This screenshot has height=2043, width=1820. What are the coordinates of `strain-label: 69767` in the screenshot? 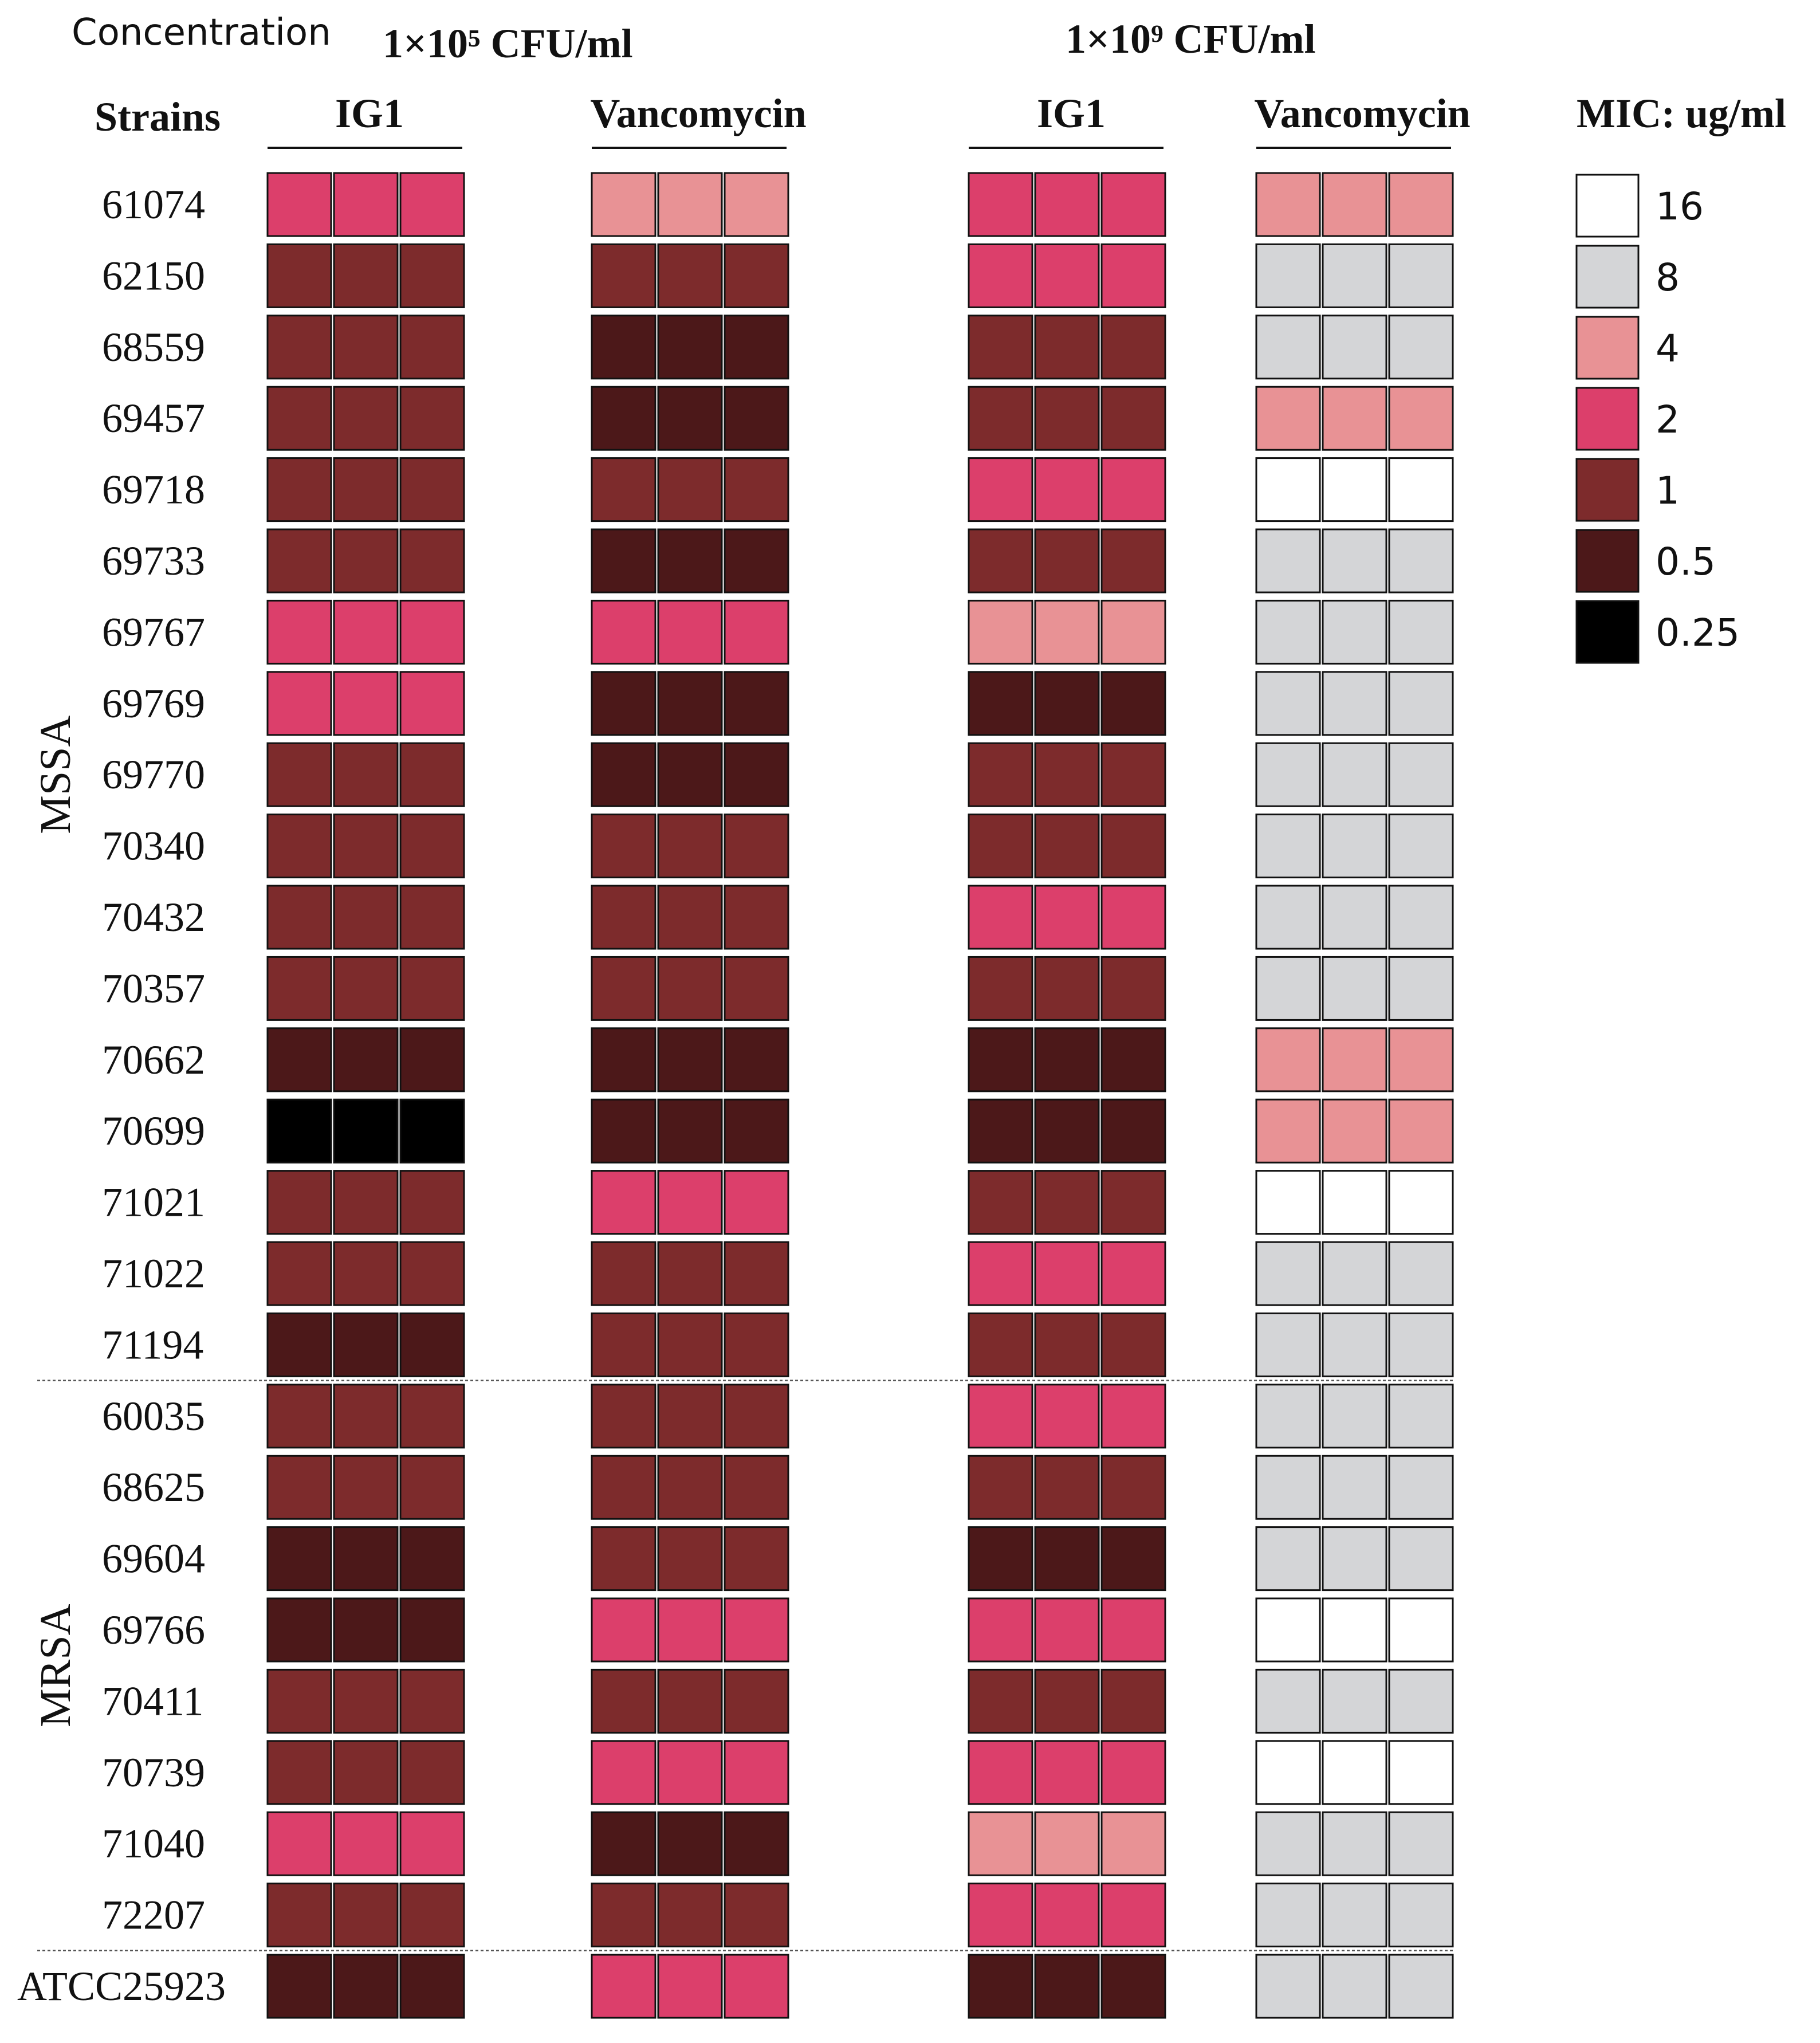 It's located at (153, 632).